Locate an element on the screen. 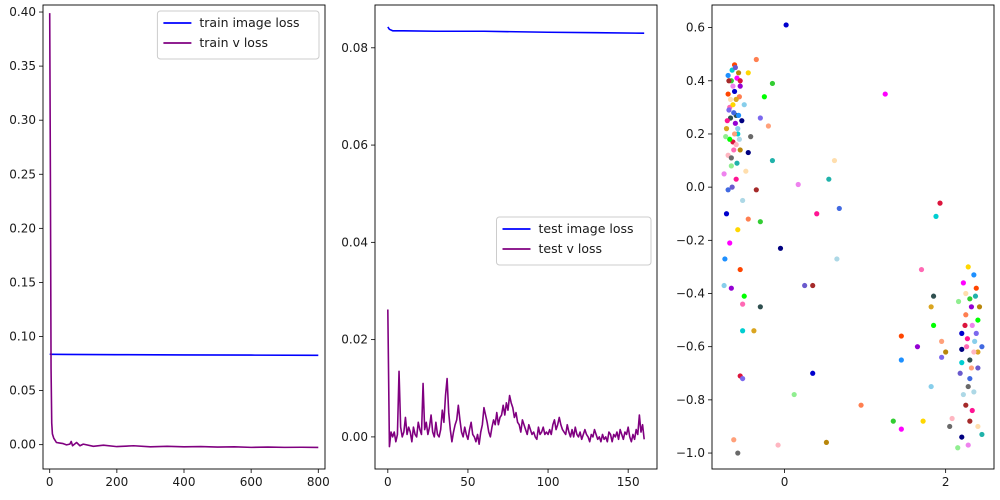 The image size is (1000, 500). legend-label: train image loss is located at coordinates (249, 22).